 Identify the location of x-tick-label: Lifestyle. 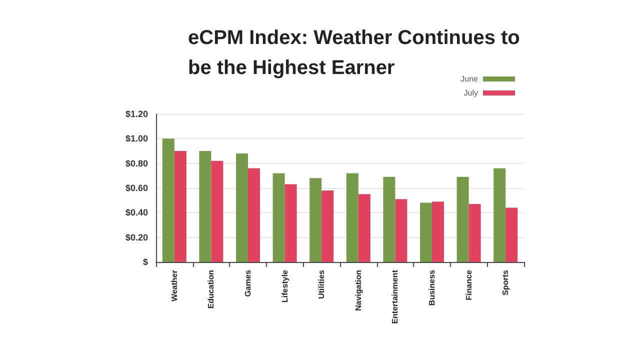
(285, 285).